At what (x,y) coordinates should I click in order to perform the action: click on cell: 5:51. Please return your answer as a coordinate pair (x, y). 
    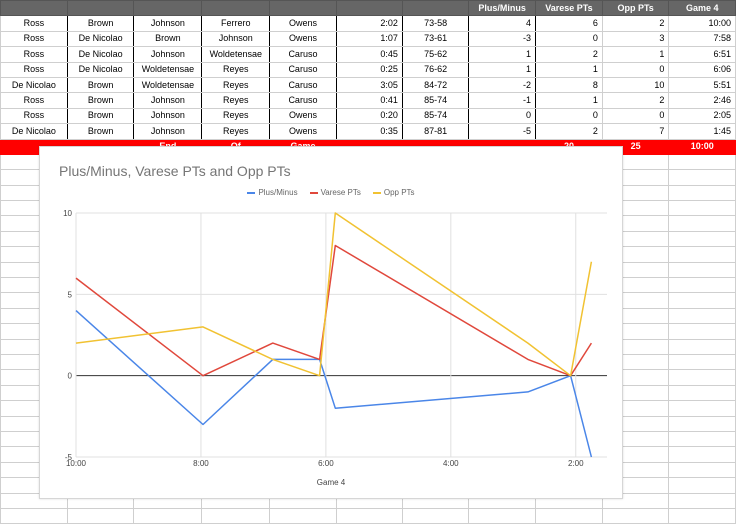
    Looking at the image, I should click on (702, 85).